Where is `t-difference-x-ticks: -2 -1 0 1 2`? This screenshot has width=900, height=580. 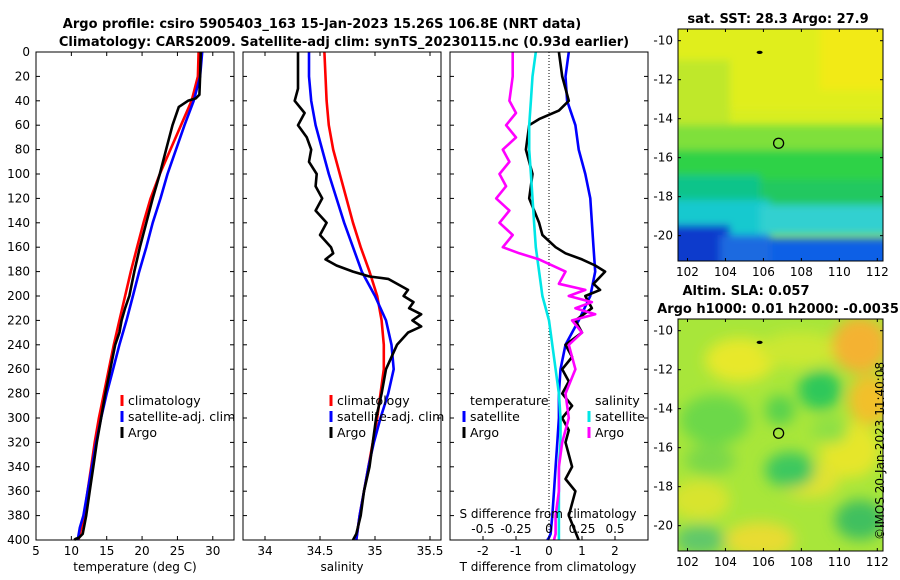
t-difference-x-ticks: -2 -1 0 1 2 is located at coordinates (548, 547).